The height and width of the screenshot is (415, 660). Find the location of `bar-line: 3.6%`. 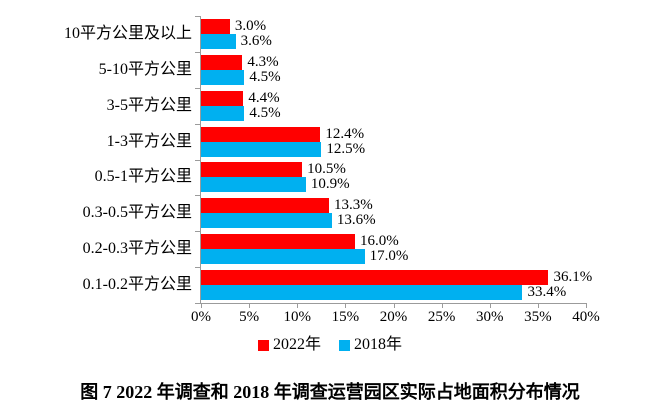

bar-line: 3.6% is located at coordinates (393, 40).